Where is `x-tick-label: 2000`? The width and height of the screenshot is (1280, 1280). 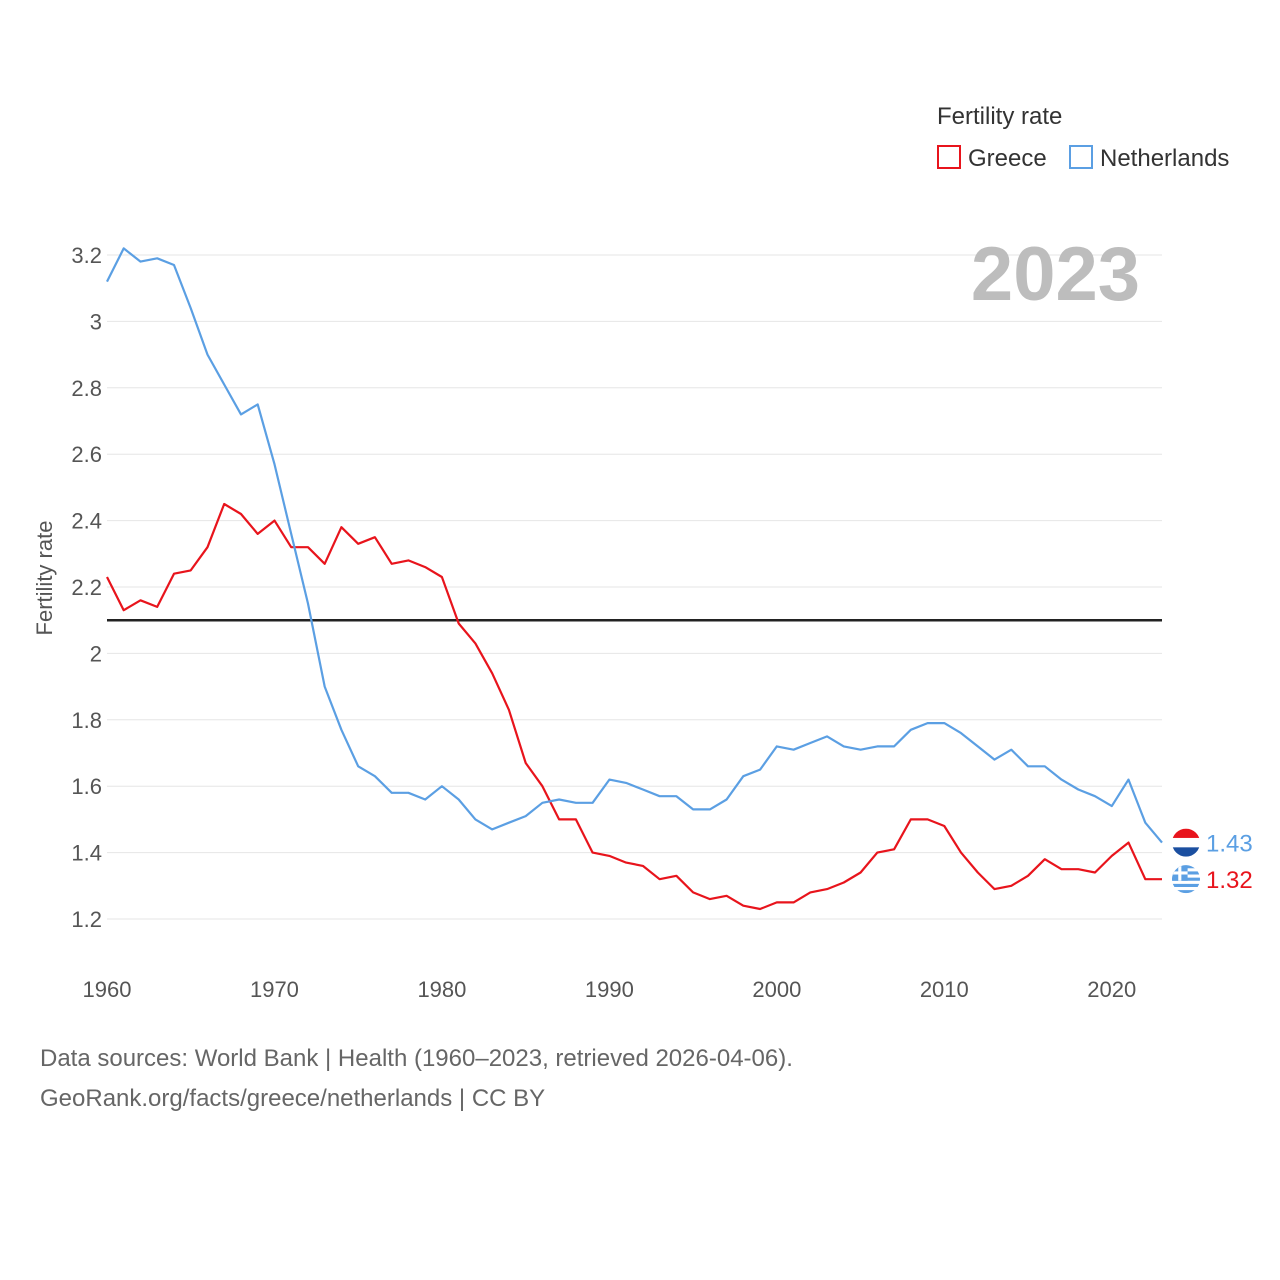 x-tick-label: 2000 is located at coordinates (776, 989).